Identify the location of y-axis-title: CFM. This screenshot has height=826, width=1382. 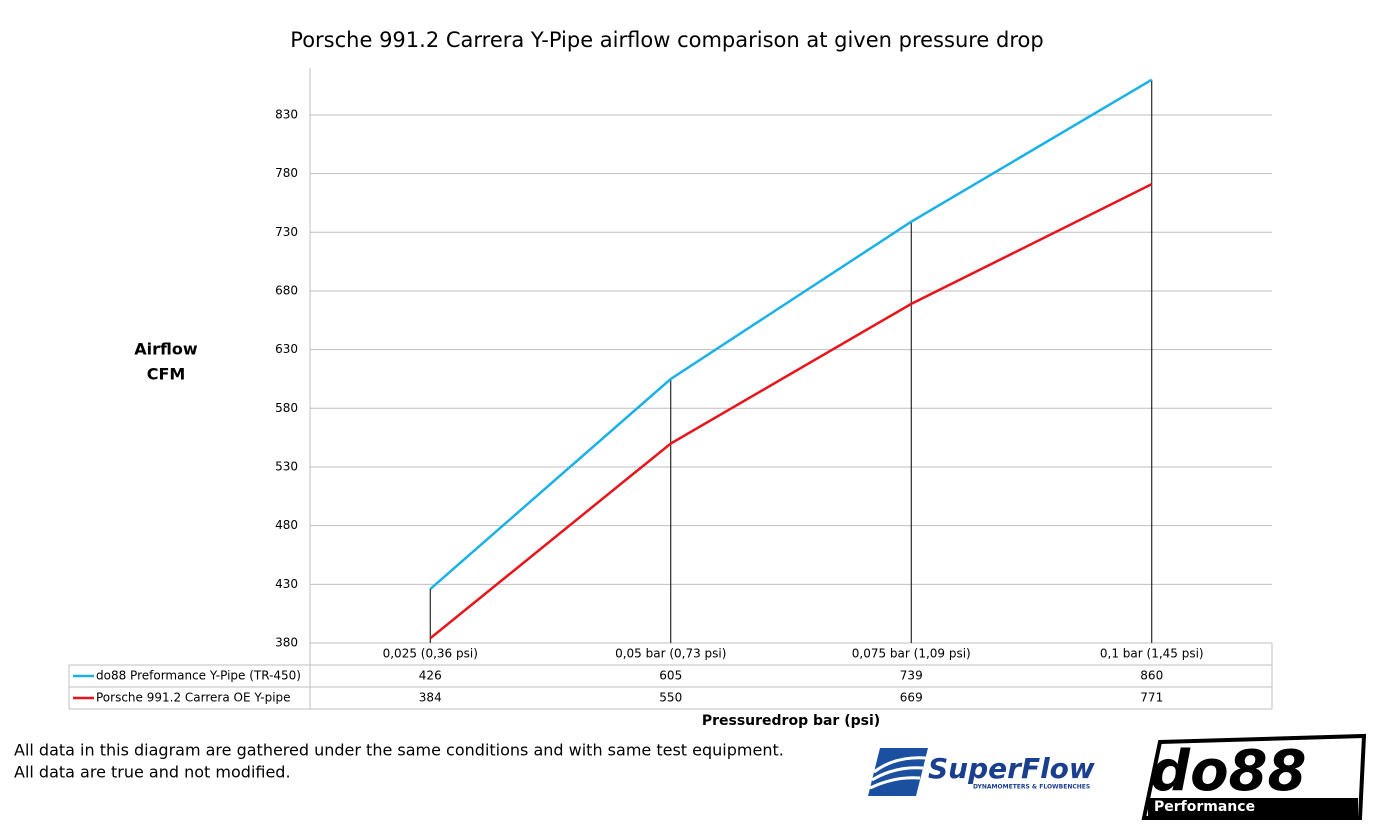
(166, 374).